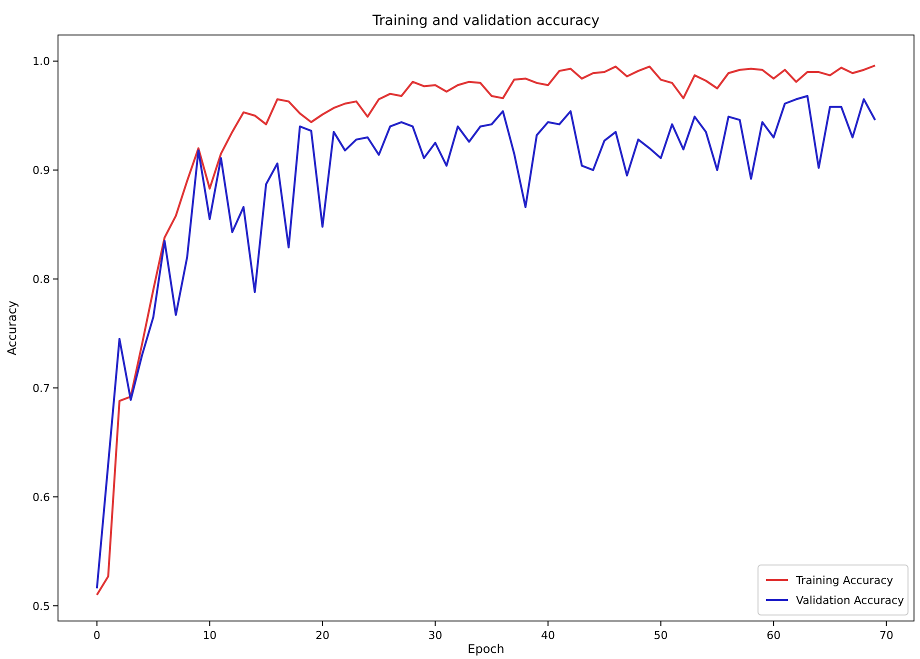  I want to click on y-tick-label: 0.6, so click(41, 497).